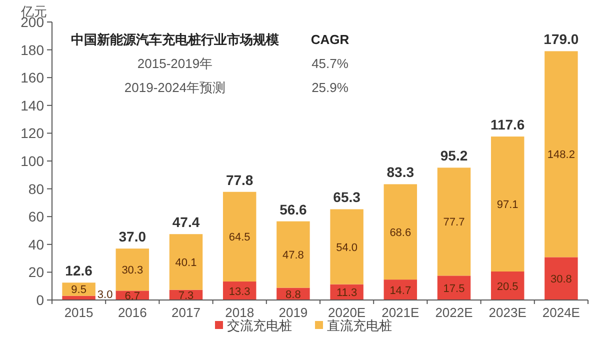 This screenshot has width=596, height=342. I want to click on data-label: 30.3, so click(133, 270).